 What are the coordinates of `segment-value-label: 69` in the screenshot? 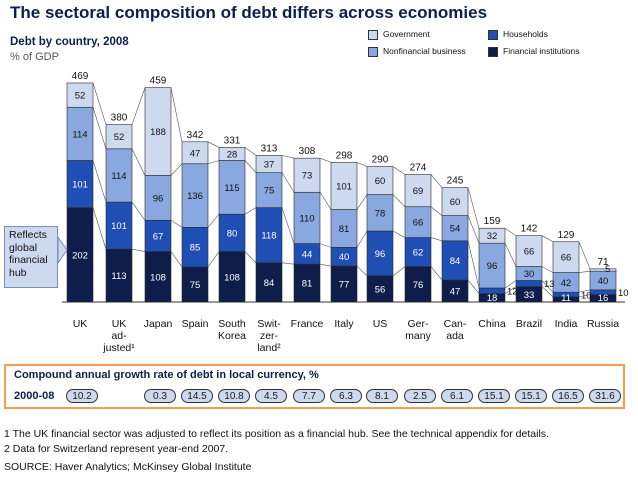 It's located at (418, 191).